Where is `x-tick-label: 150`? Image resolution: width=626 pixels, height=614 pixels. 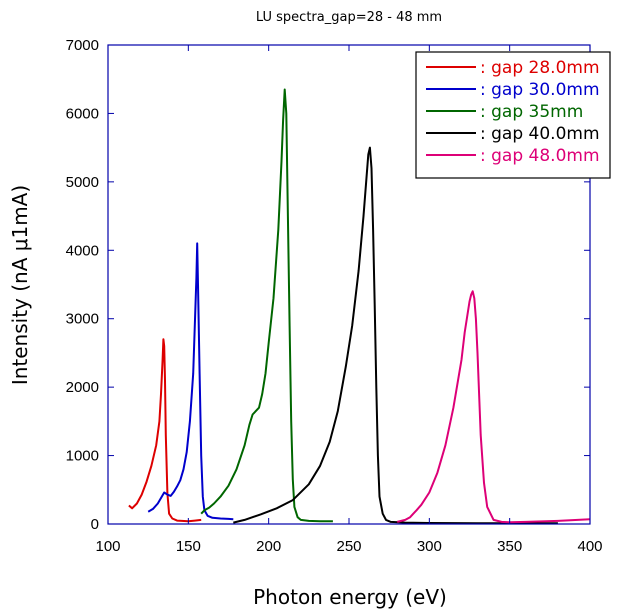 x-tick-label: 150 is located at coordinates (188, 546).